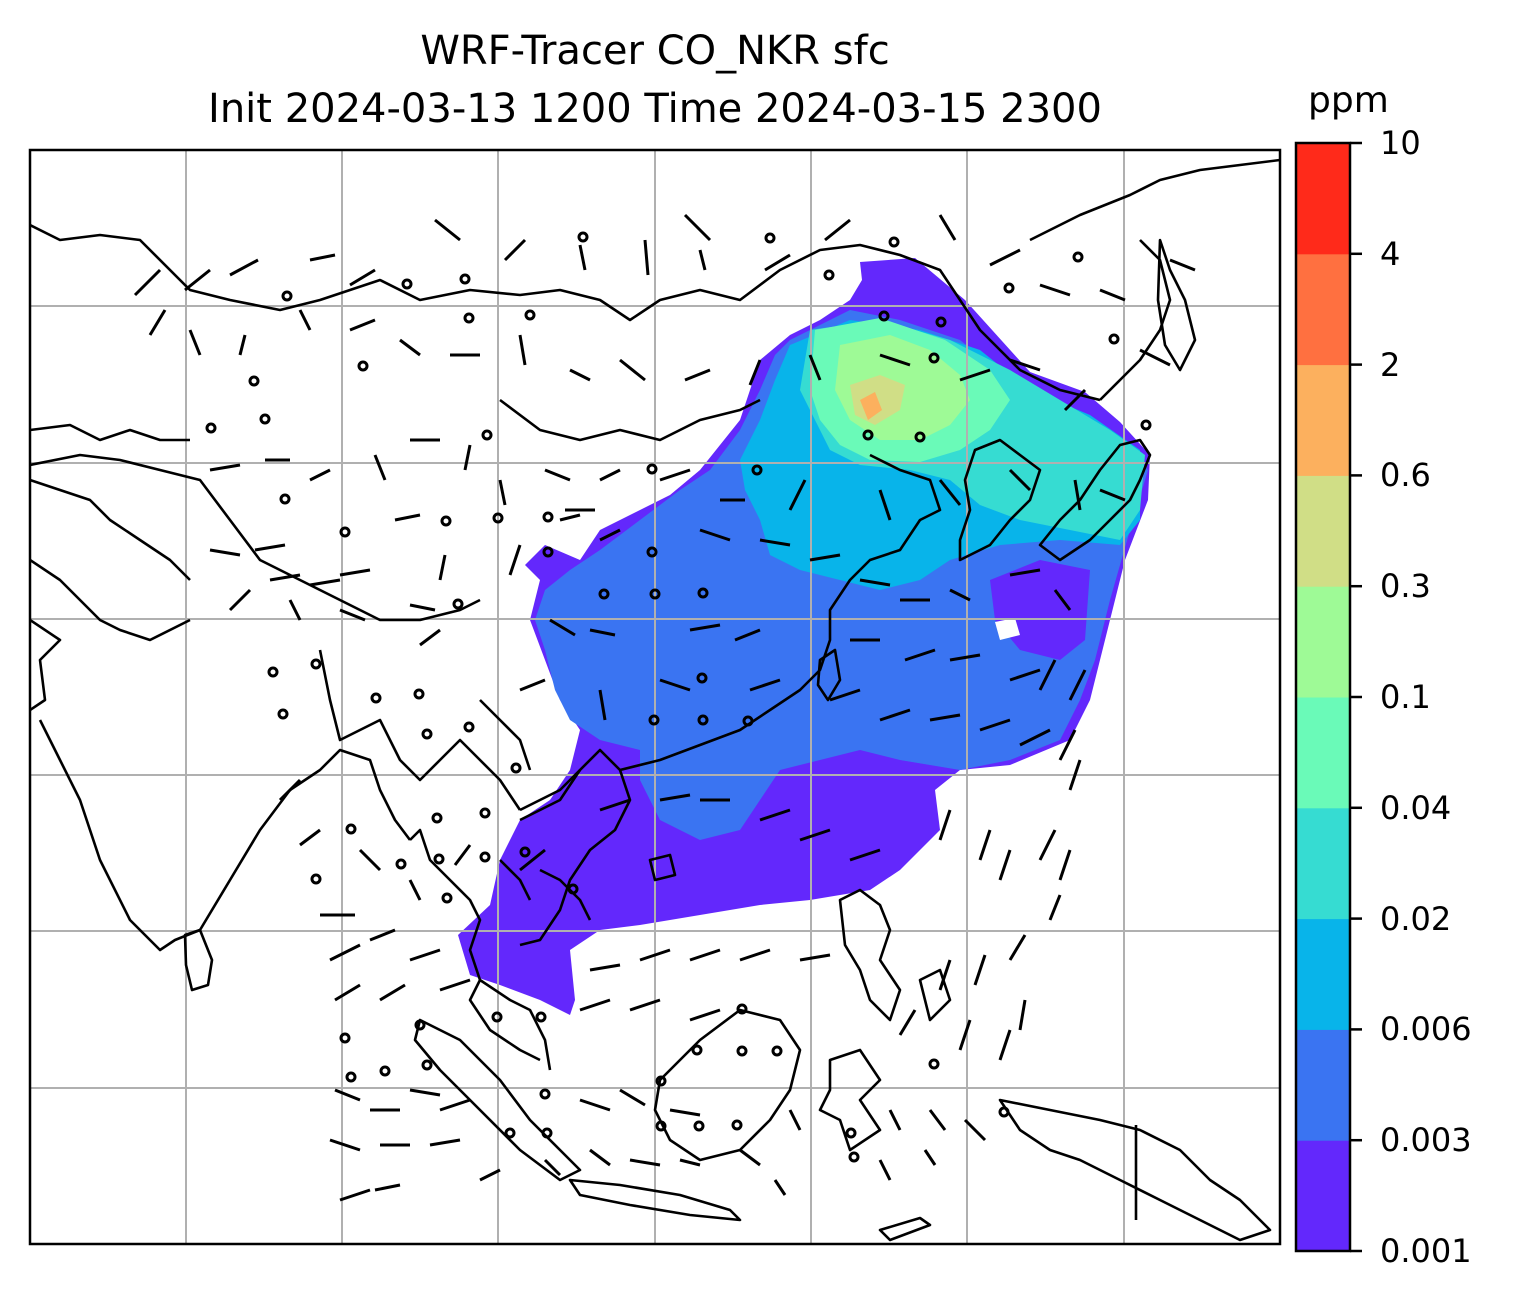  I want to click on russia-coast, so click(1154, 279).